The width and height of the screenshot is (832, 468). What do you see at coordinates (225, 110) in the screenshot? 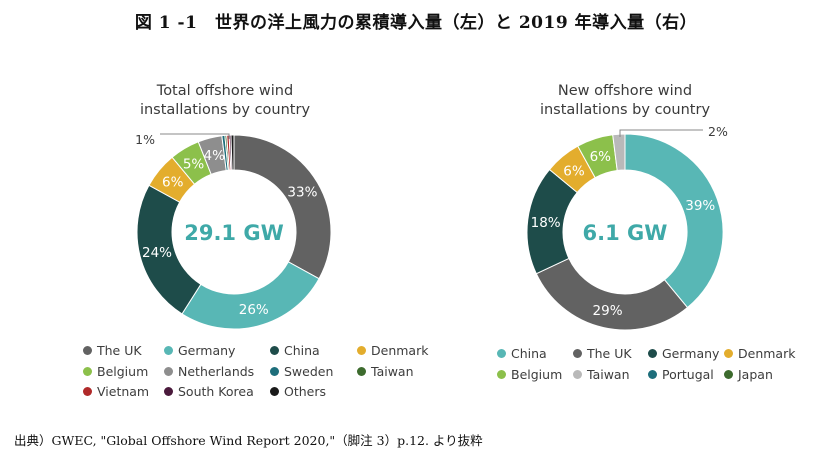
I see `left-chart-title-line-2: installations by country` at bounding box center [225, 110].